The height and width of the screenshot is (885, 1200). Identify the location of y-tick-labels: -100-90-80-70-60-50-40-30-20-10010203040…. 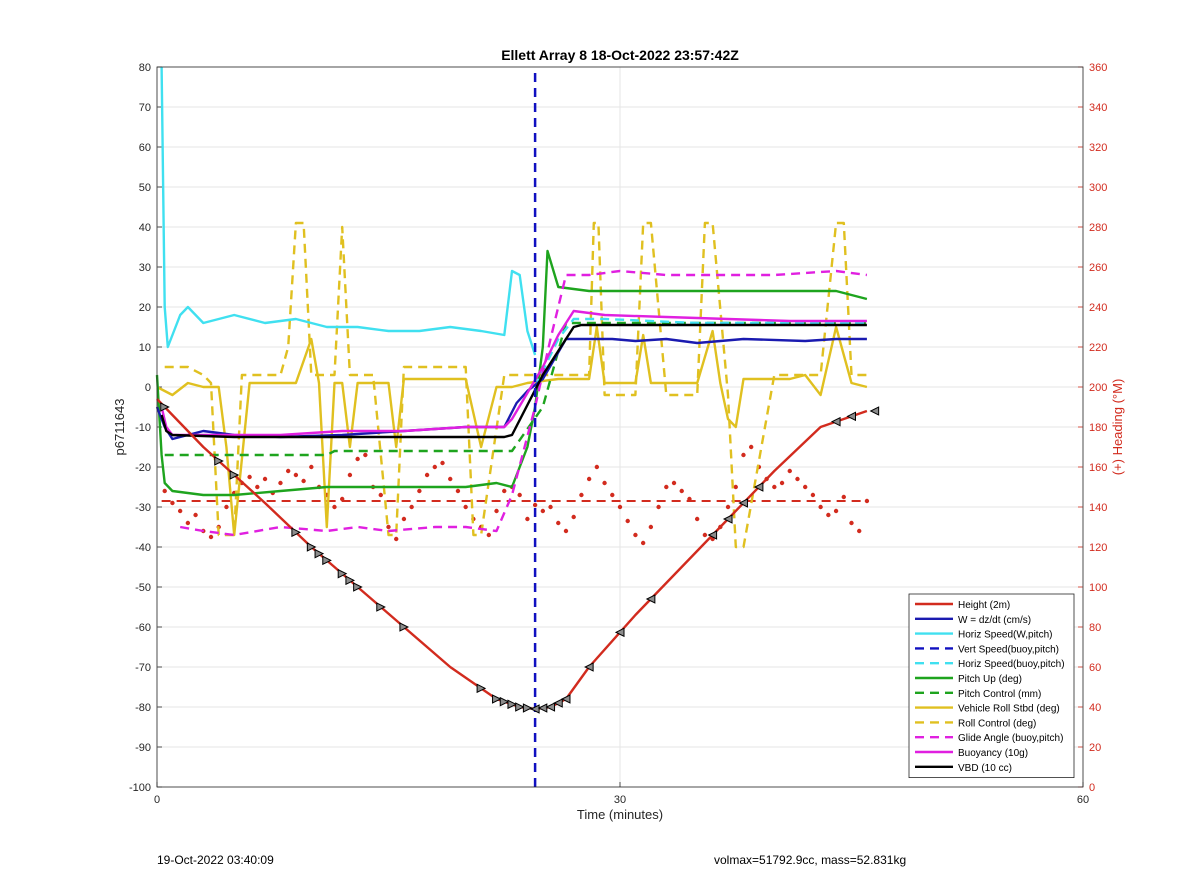
(140, 428).